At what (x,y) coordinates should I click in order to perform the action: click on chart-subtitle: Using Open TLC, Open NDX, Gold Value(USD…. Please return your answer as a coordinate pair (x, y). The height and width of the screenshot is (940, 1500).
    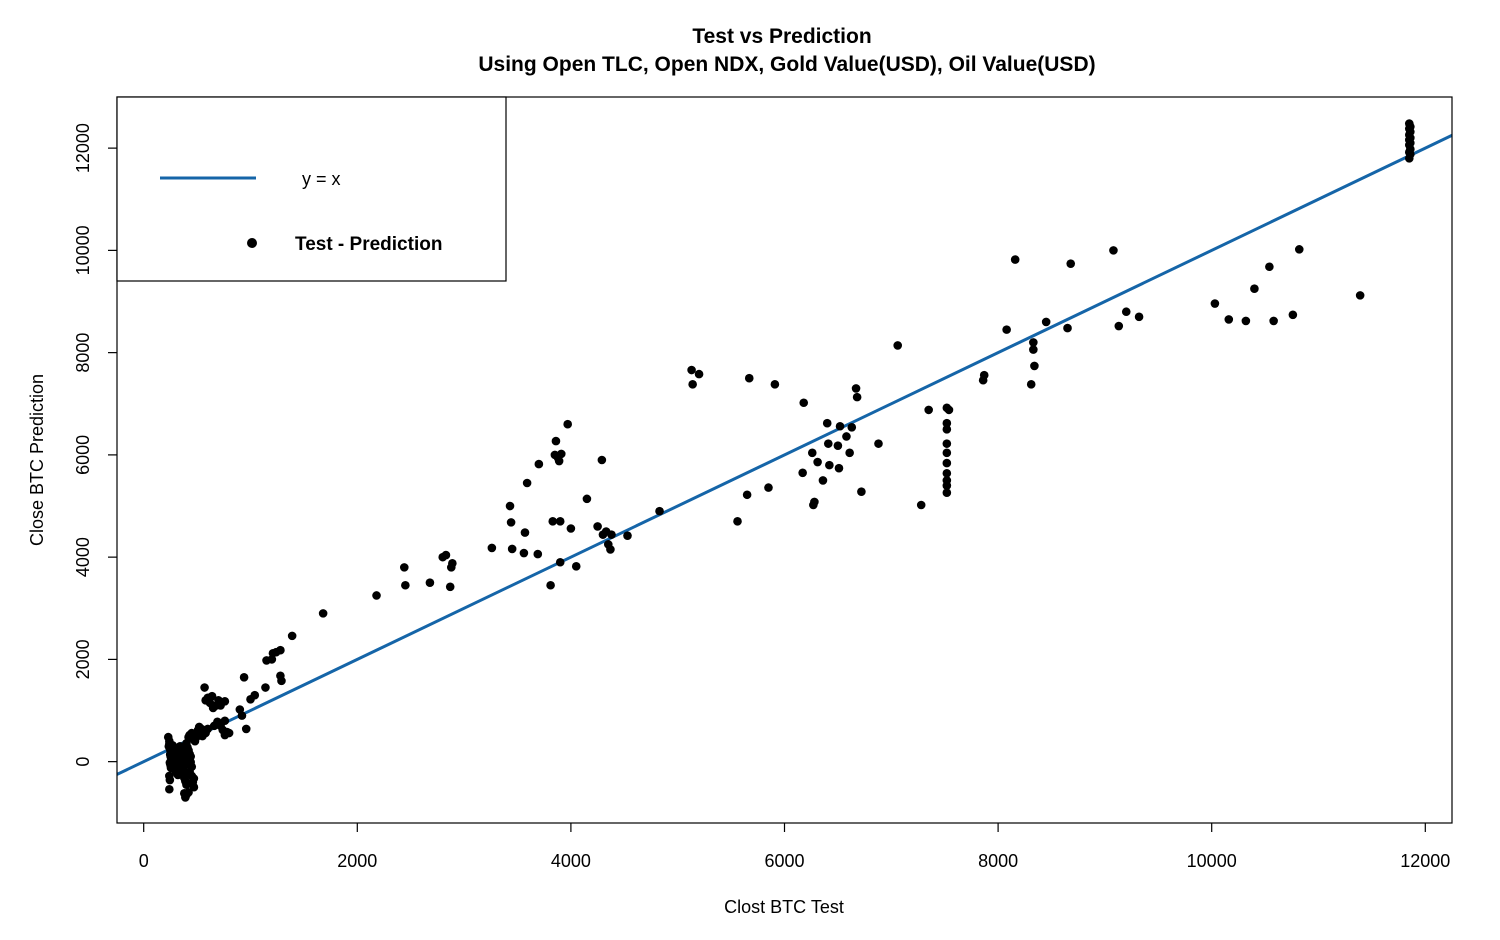
    Looking at the image, I should click on (786, 64).